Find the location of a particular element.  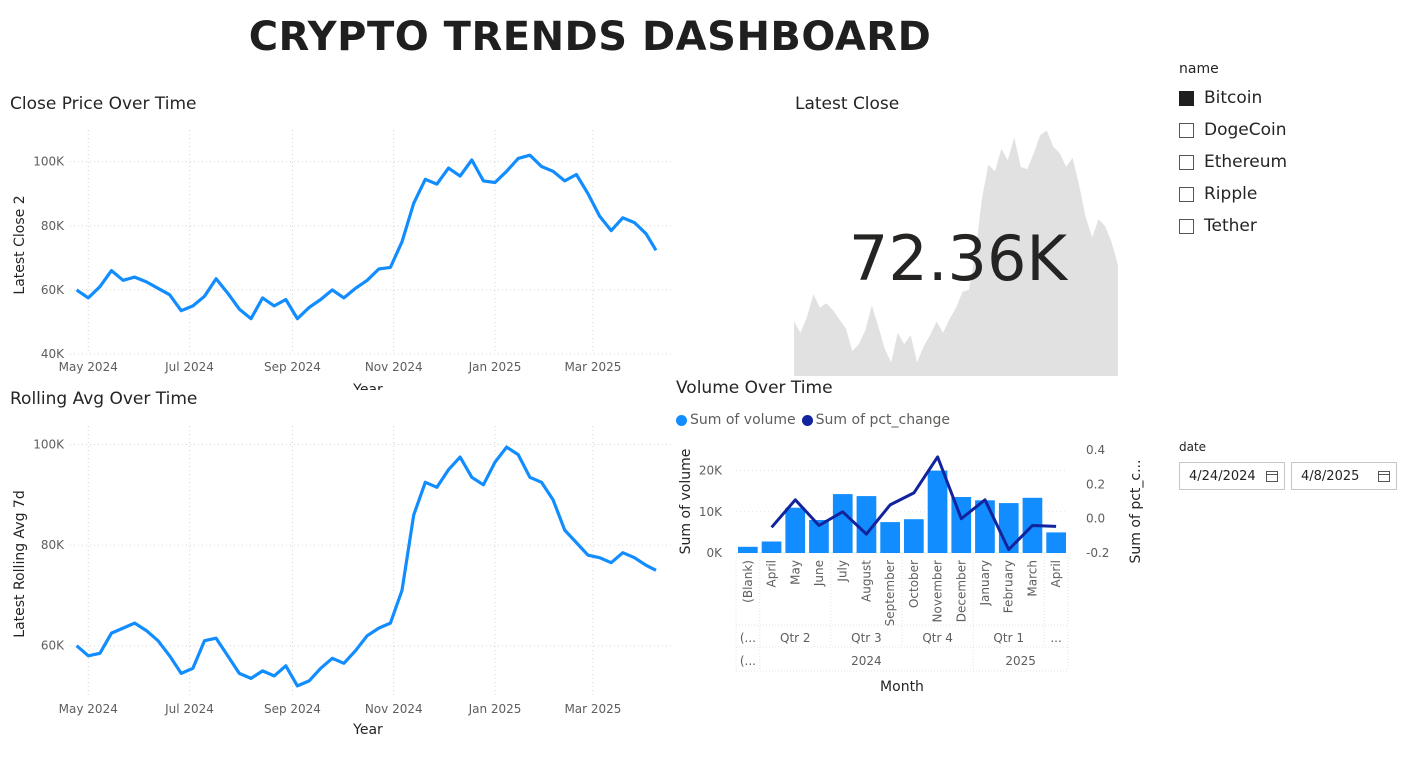

slicer-item-bitcoin: Bitcoin is located at coordinates (1233, 98).